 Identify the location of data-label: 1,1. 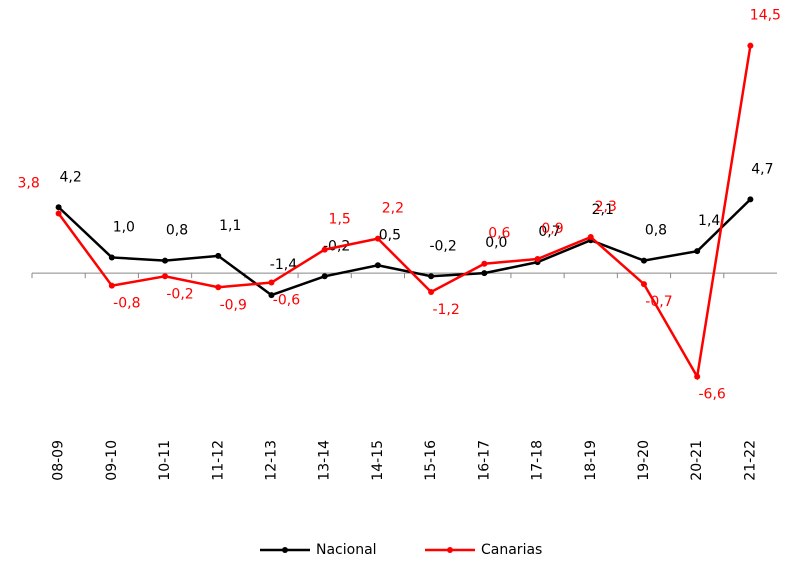
(230, 226).